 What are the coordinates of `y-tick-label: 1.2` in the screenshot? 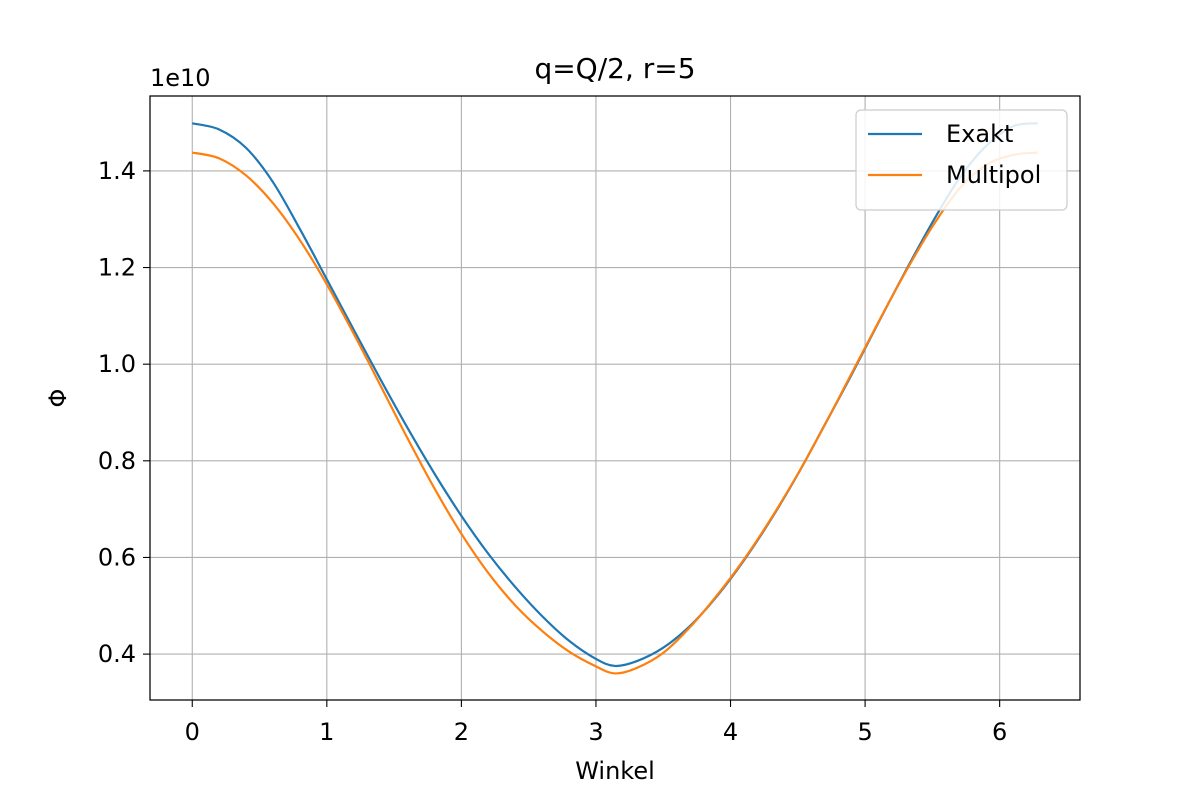 It's located at (117, 268).